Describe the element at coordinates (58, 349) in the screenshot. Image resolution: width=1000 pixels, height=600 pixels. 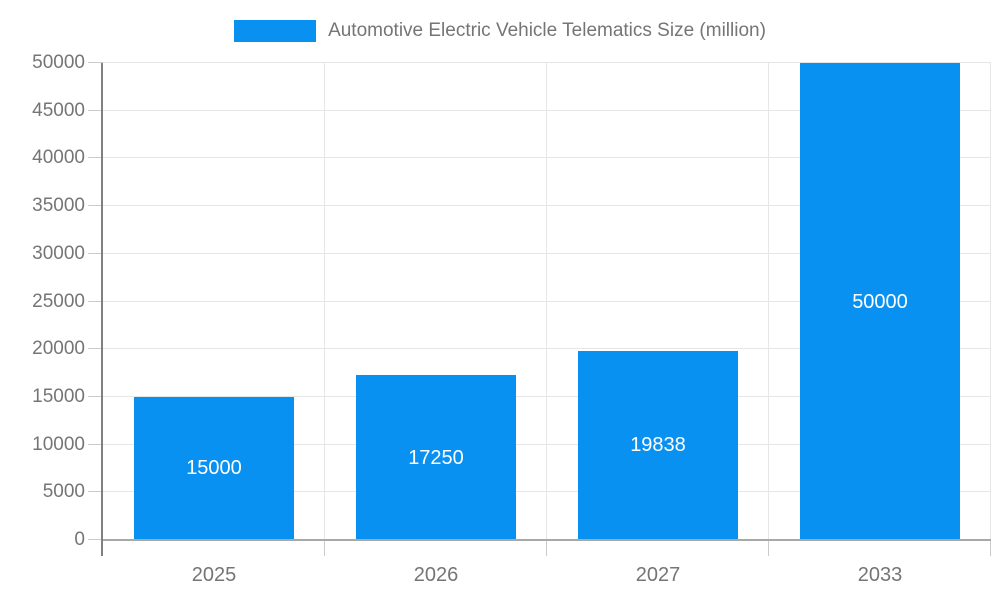
I see `y-tick-label: 20000` at that location.